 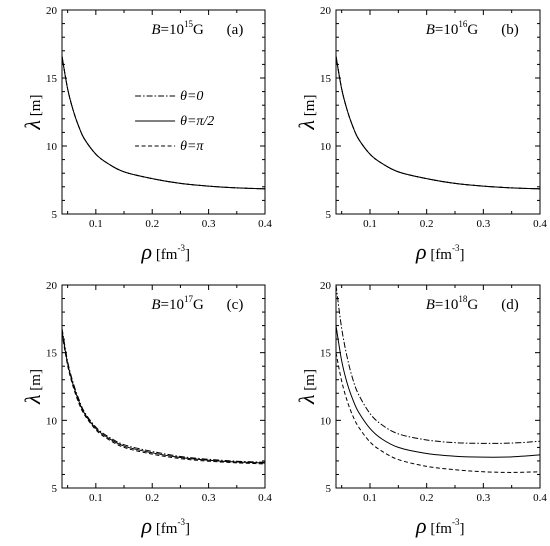 I want to click on panel-label: (c), so click(x=235, y=305).